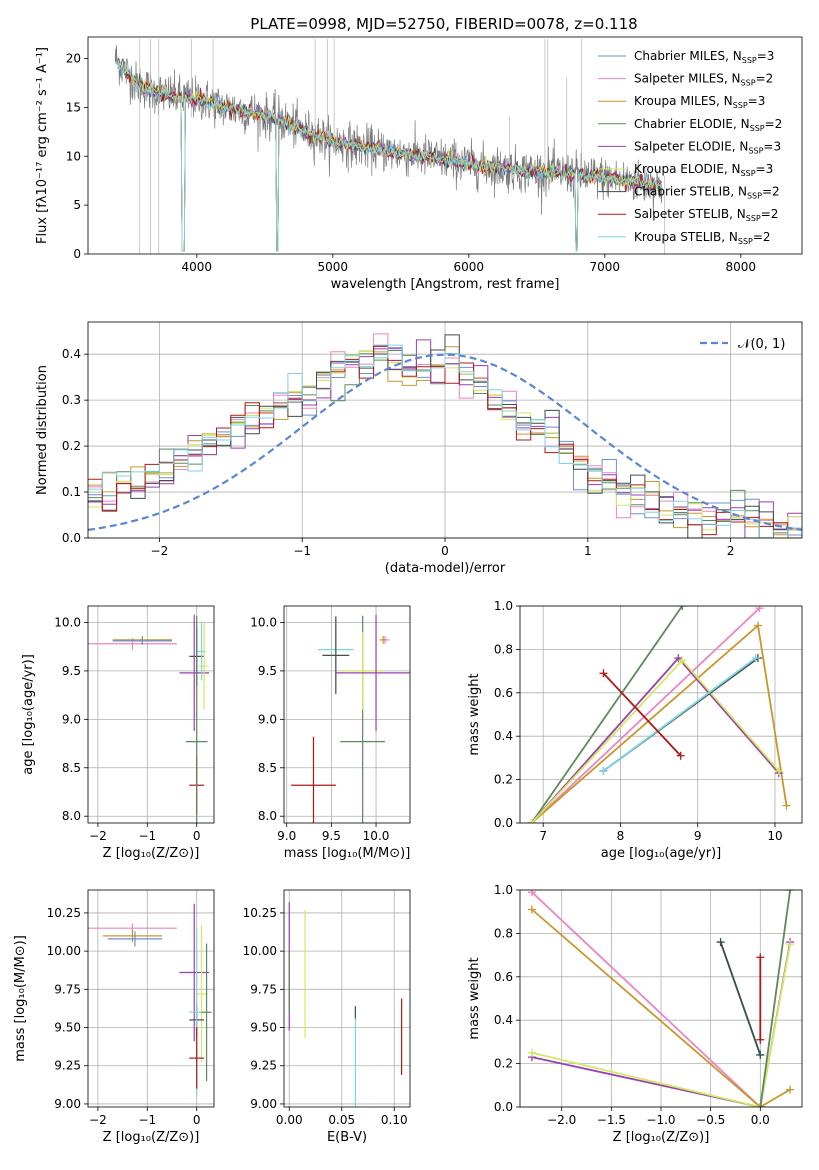 This screenshot has width=819, height=1170. I want to click on legend-label: Salpeter MILES, NSSP=2, so click(703, 80).